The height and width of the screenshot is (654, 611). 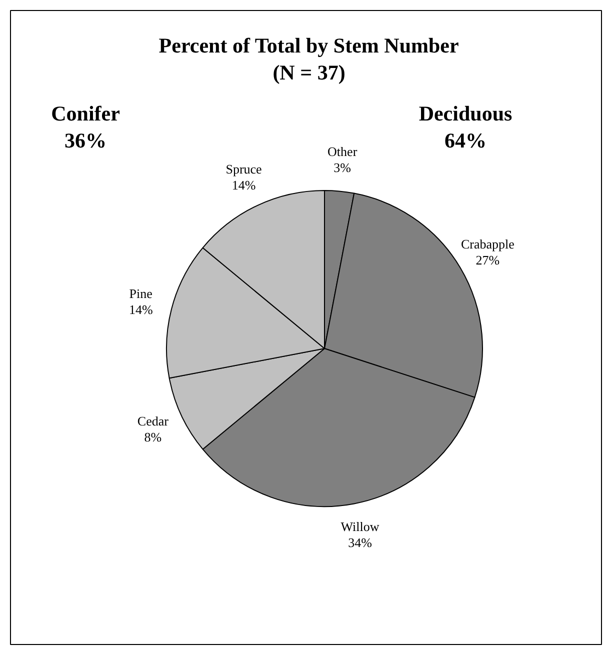 What do you see at coordinates (465, 127) in the screenshot?
I see `text: Deciduous 64%` at bounding box center [465, 127].